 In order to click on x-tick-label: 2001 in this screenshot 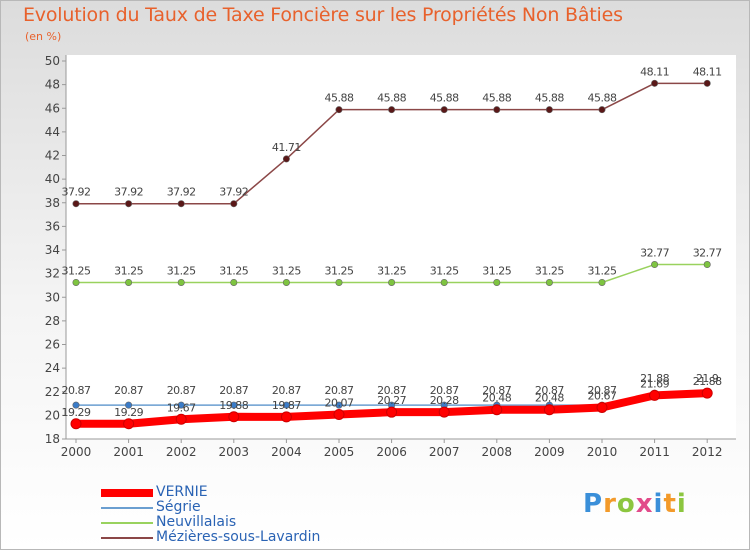, I will do `click(128, 452)`.